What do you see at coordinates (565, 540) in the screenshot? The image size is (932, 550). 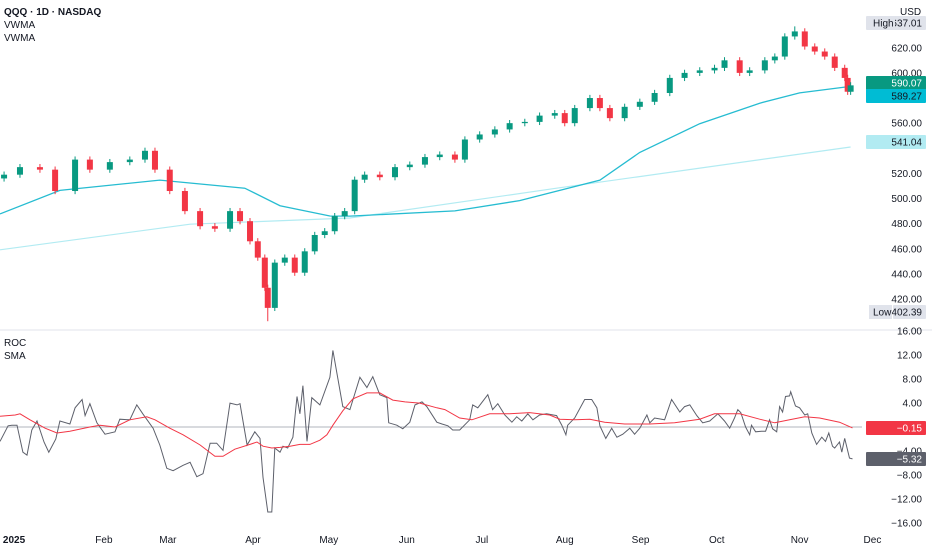 I see `time-axis-tick: Aug` at bounding box center [565, 540].